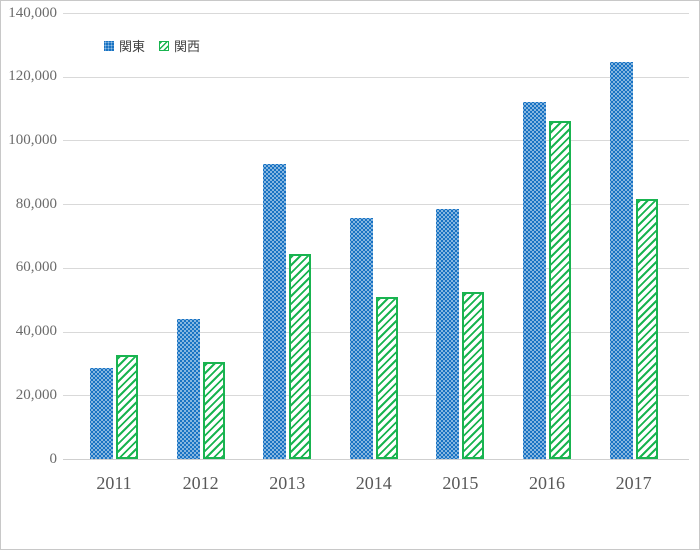 The image size is (700, 550). Describe the element at coordinates (275, 311) in the screenshot. I see `bar-kanto-2013` at that location.